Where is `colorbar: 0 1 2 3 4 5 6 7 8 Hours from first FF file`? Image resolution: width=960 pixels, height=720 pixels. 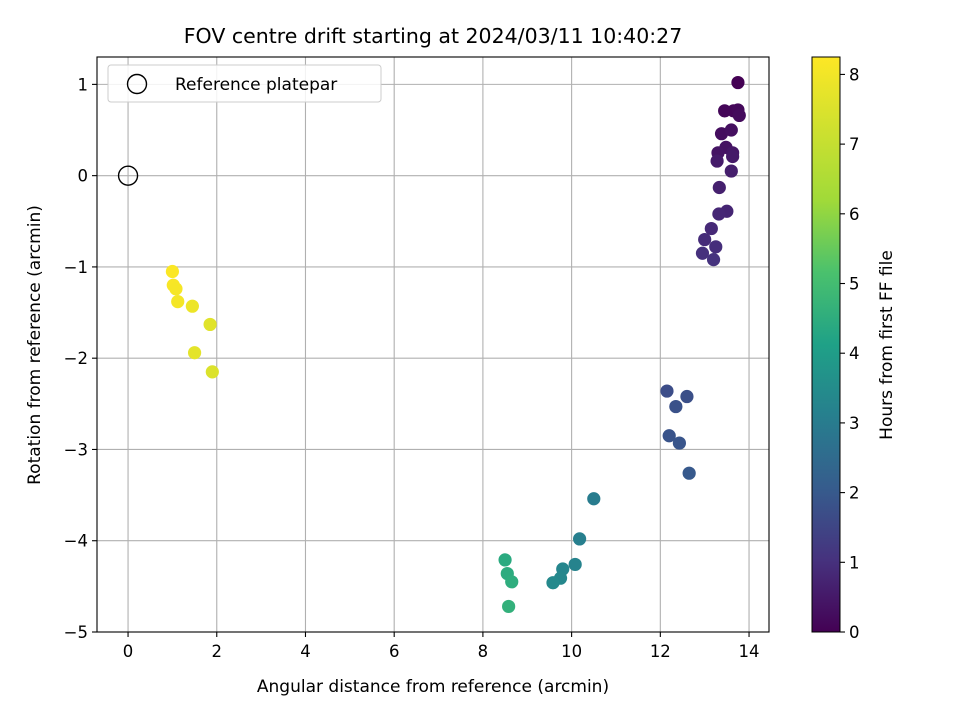 colorbar: 0 1 2 3 4 5 6 7 8 Hours from first FF file is located at coordinates (854, 349).